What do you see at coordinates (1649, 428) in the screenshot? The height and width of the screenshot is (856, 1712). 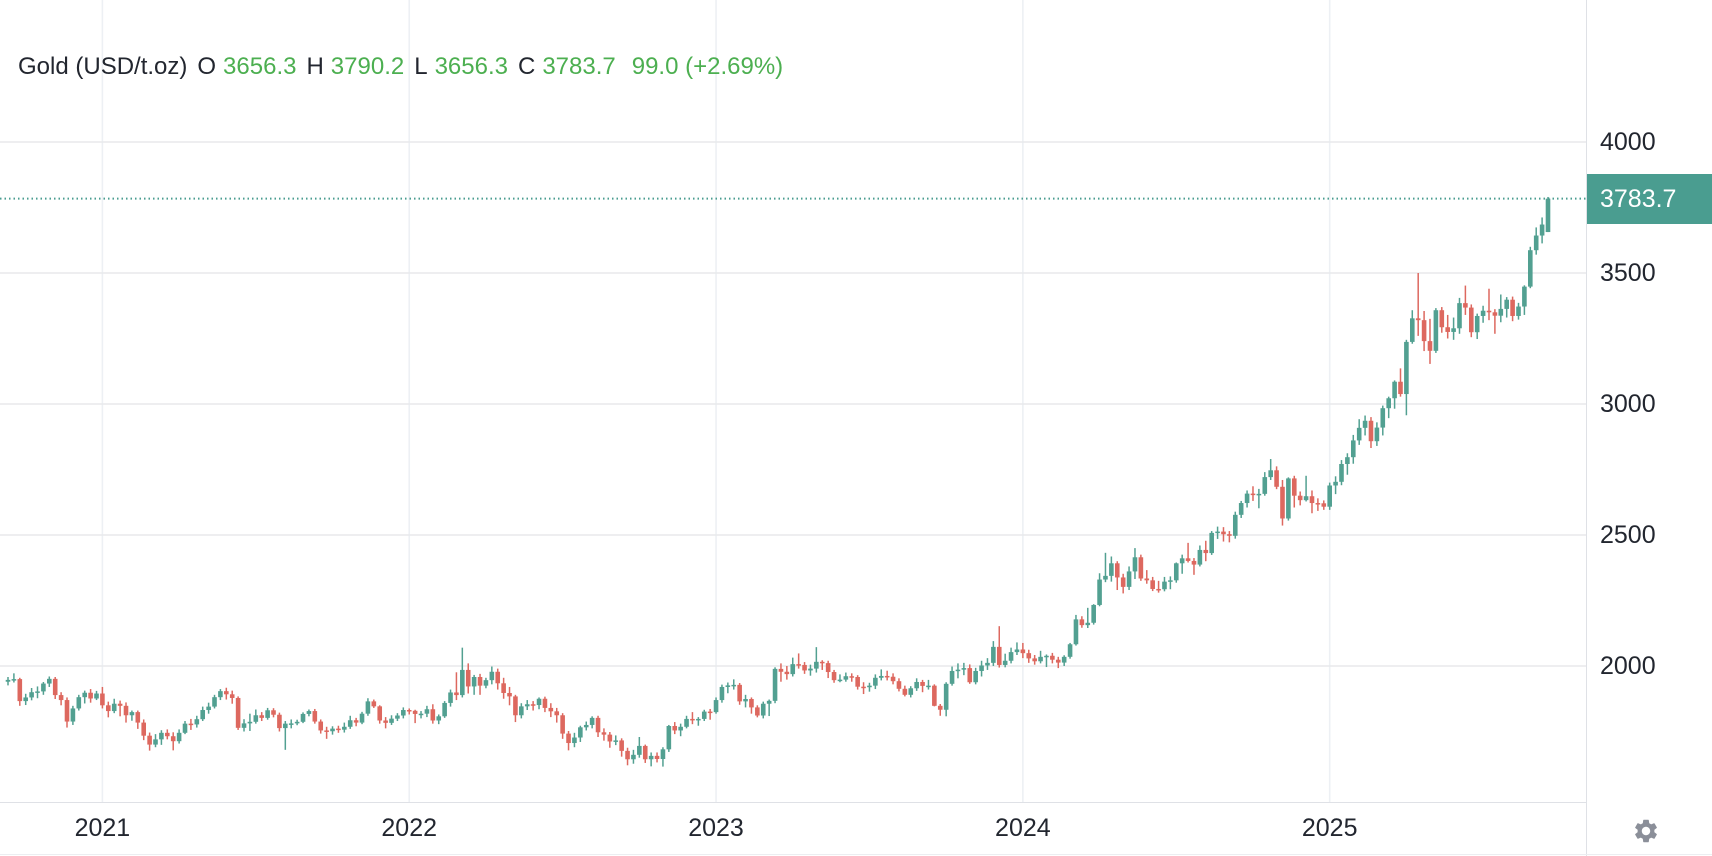 I see `price-axis: 3783.7 4000 3500 3000 2500 2000` at bounding box center [1649, 428].